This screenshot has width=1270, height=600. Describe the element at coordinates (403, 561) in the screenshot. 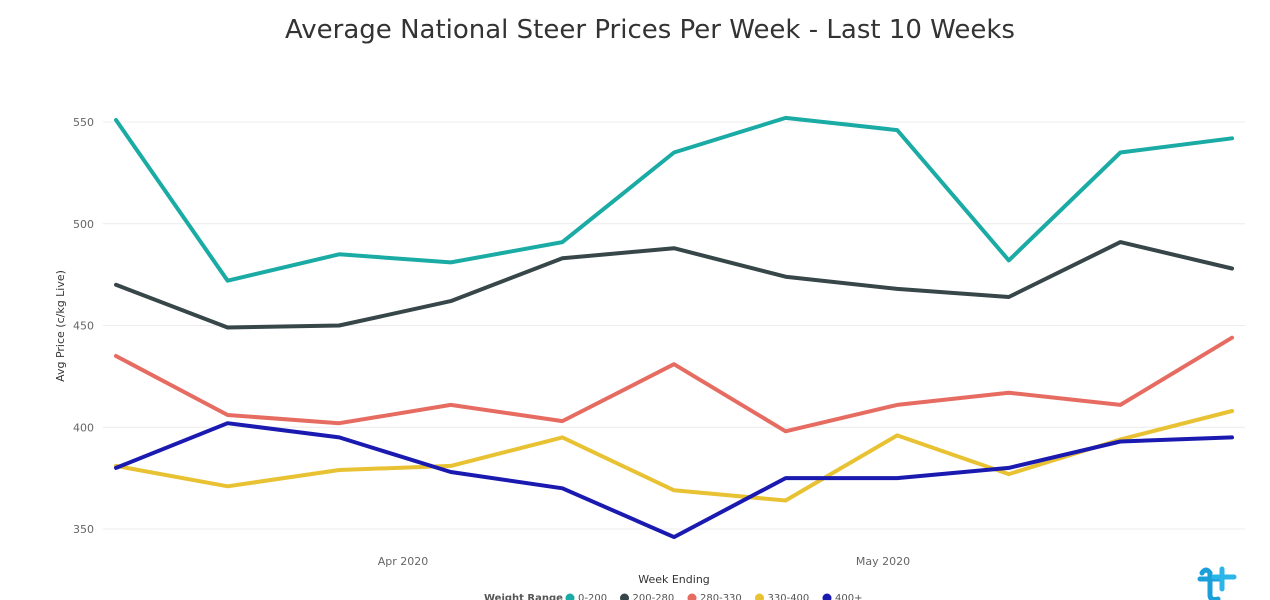

I see `x-tick-label: Apr 2020` at that location.